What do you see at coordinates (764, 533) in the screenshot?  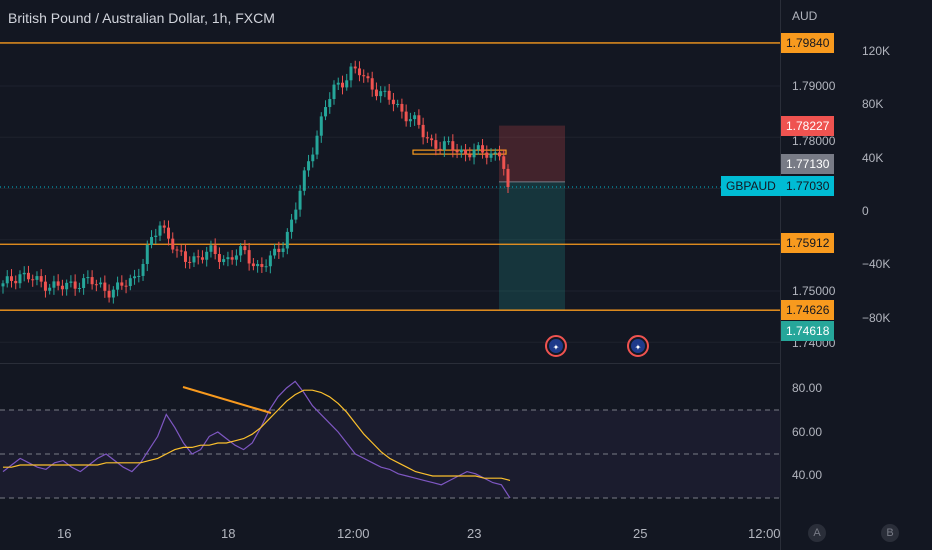 I see `time-axis-label: 12:00` at bounding box center [764, 533].